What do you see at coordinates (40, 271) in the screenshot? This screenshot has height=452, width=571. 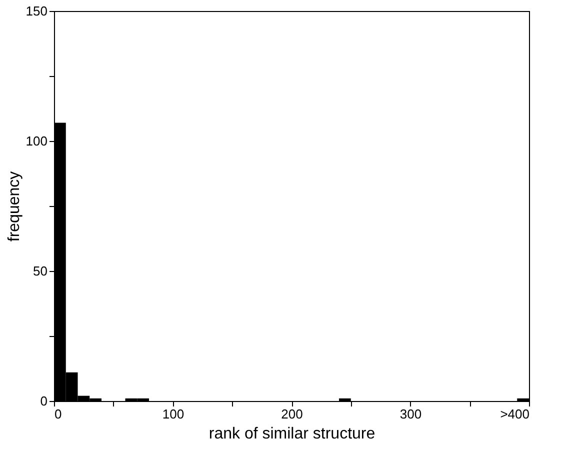 I see `y-tick-label: 50` at bounding box center [40, 271].